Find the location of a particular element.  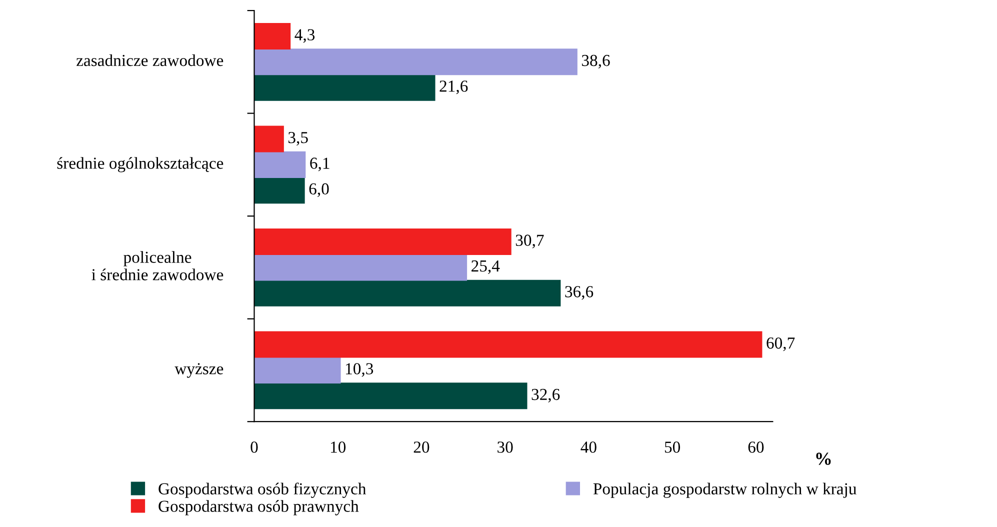

legend-label: Gospodarstwa osób fizycznych is located at coordinates (262, 490).